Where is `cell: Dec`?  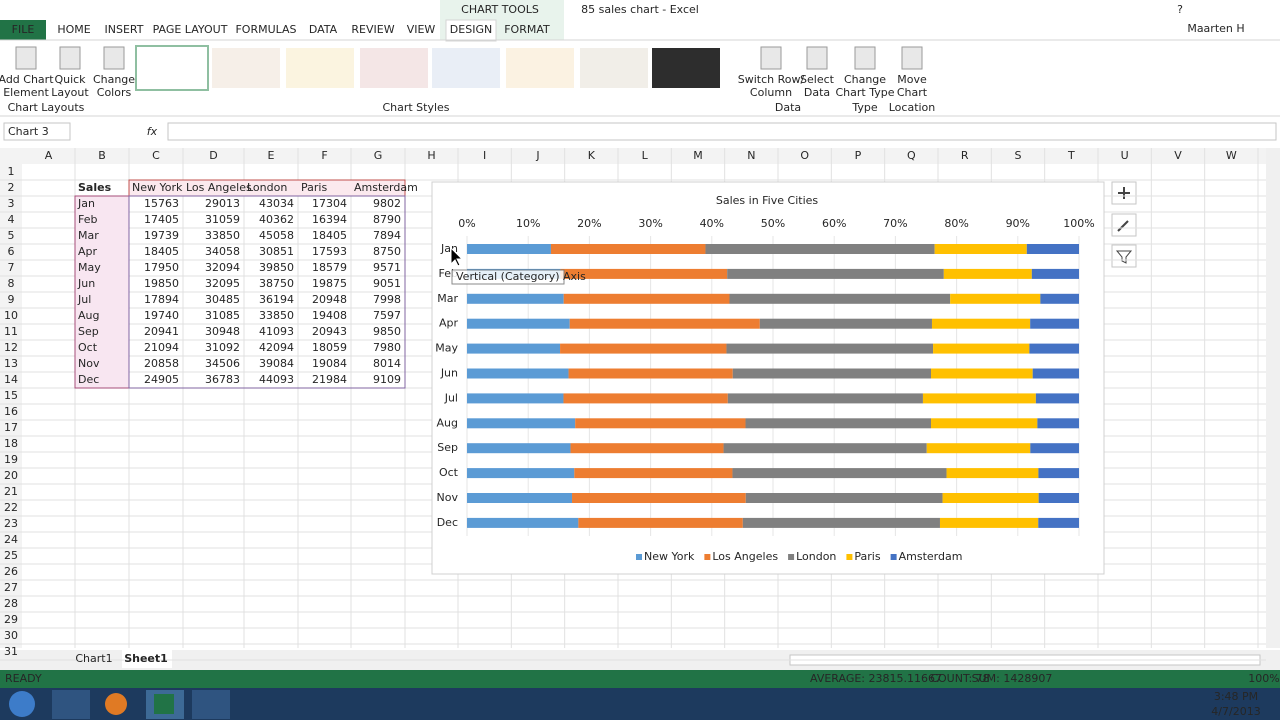
cell: Dec is located at coordinates (88, 379).